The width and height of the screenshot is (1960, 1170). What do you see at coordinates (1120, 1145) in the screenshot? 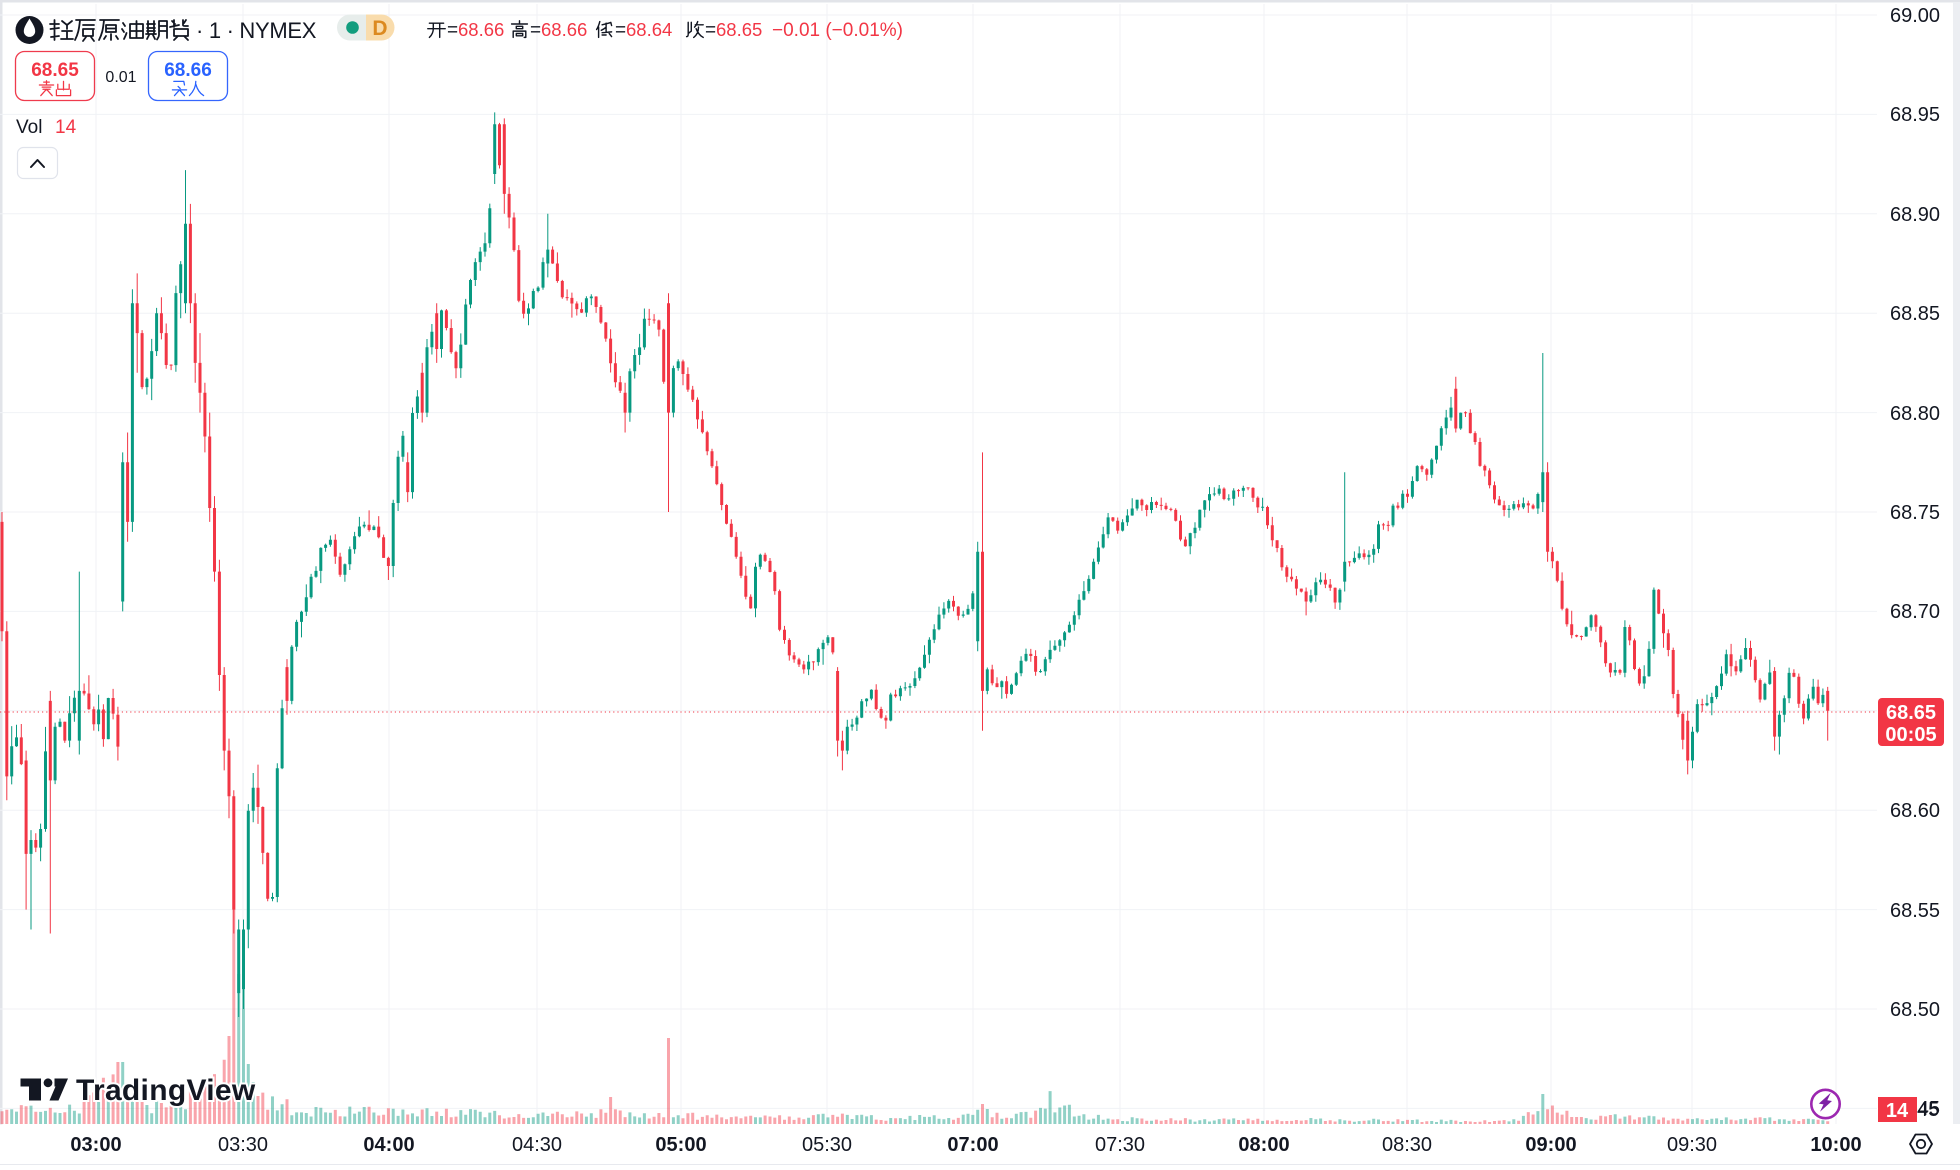
I see `svg-text: 07:30` at bounding box center [1120, 1145].